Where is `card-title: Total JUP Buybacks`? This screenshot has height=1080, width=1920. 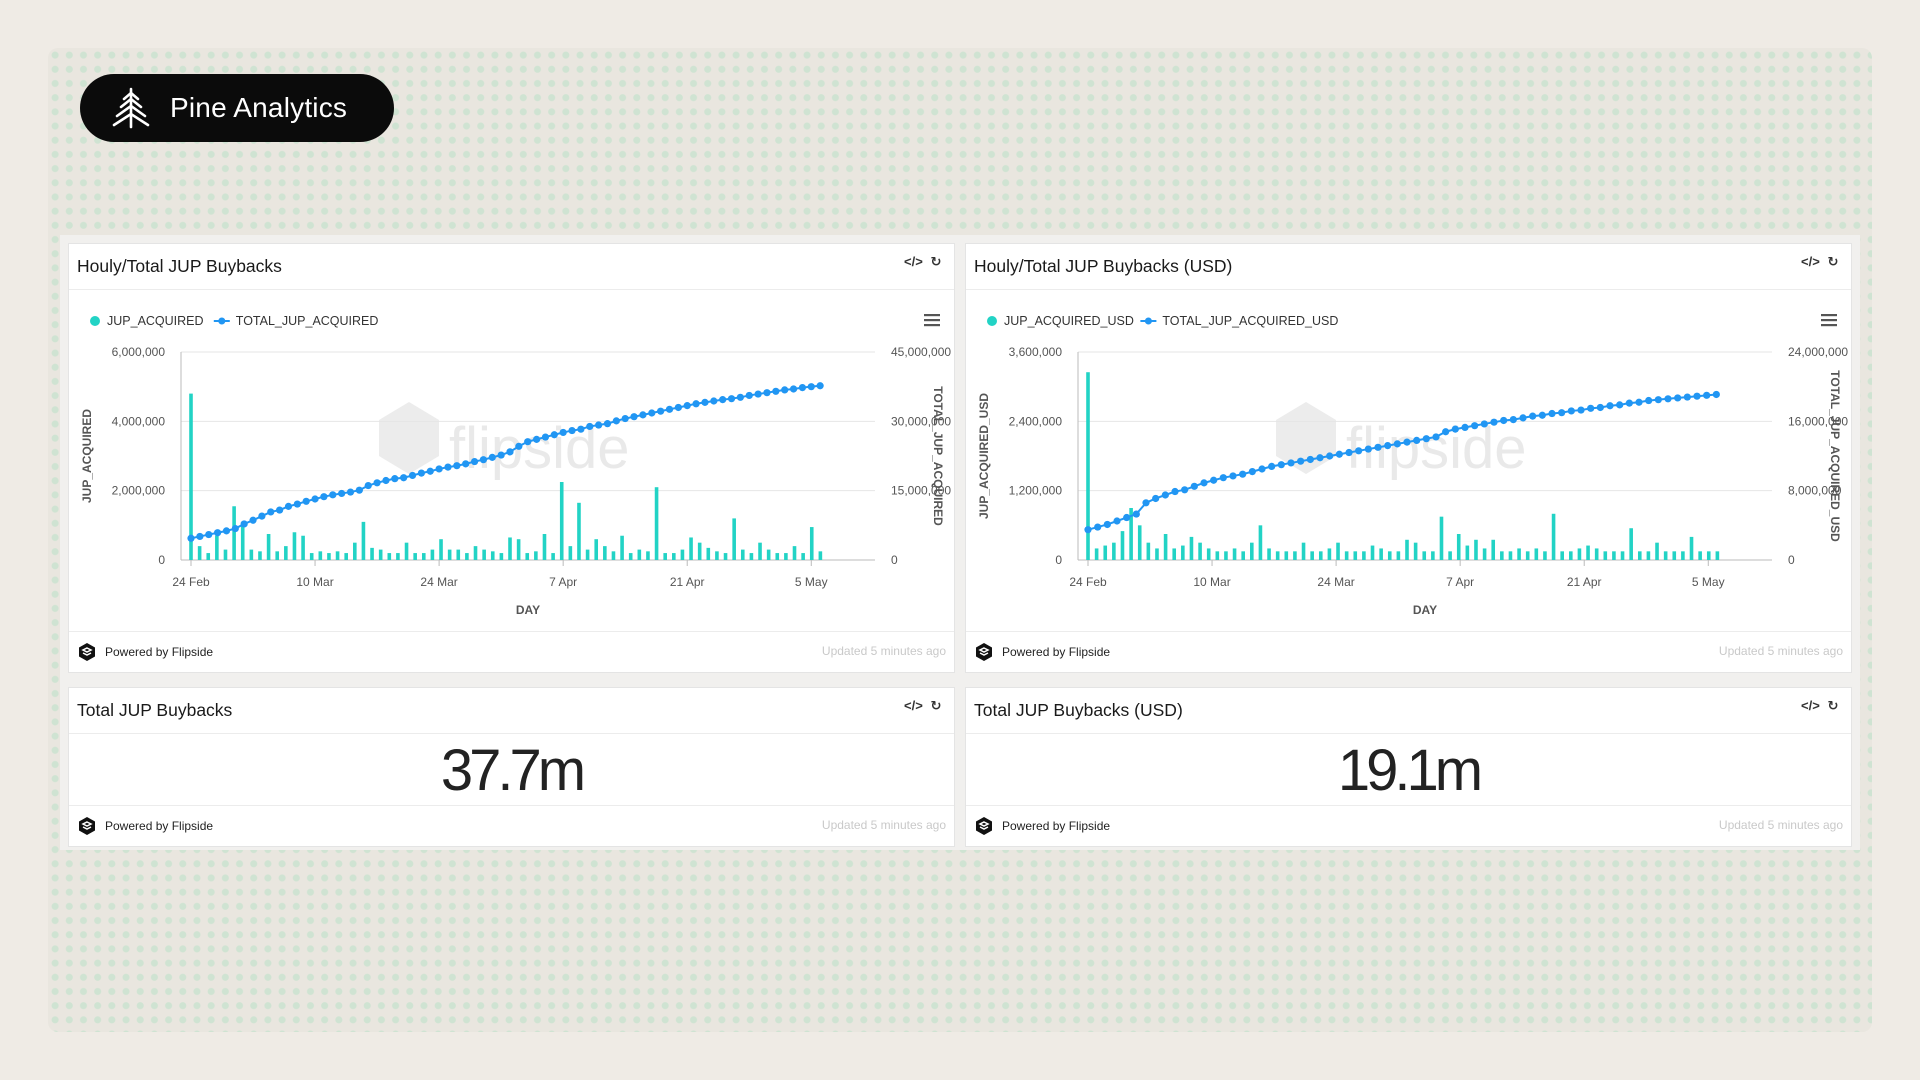
card-title: Total JUP Buybacks is located at coordinates (155, 710).